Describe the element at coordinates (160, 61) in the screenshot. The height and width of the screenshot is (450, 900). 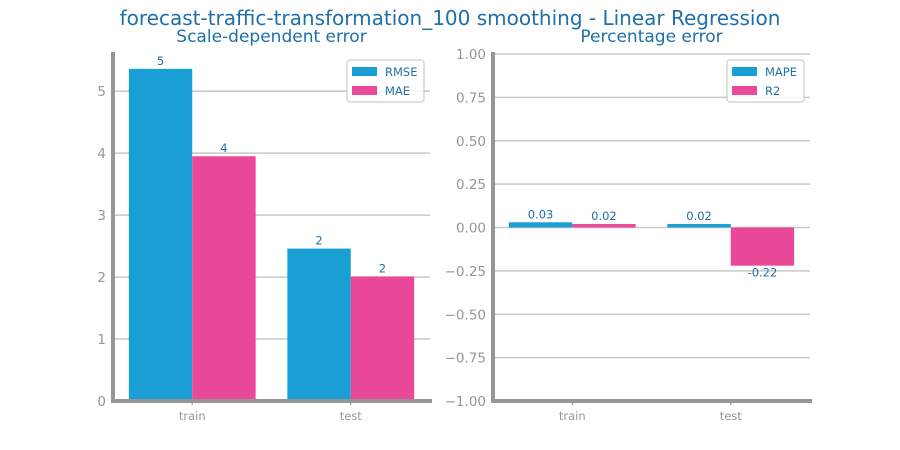
I see `data-label: 5` at that location.